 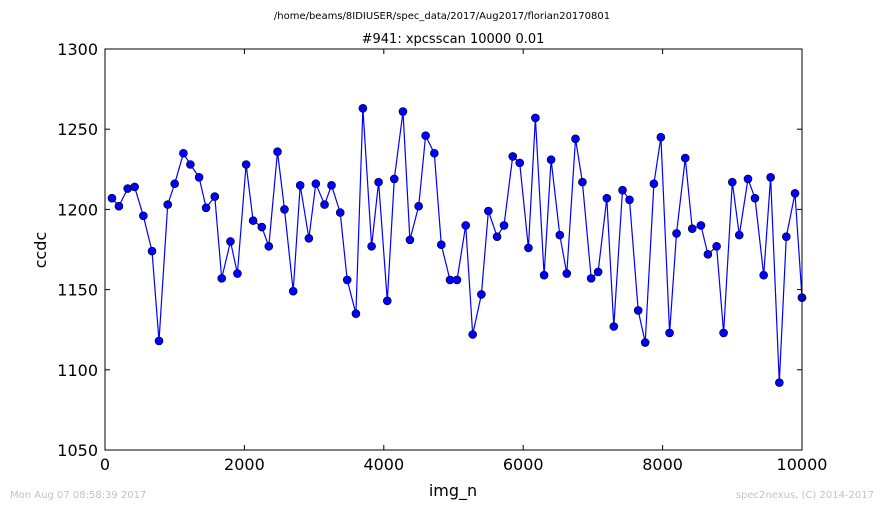 What do you see at coordinates (383, 464) in the screenshot?
I see `x-tick-label: 4000` at bounding box center [383, 464].